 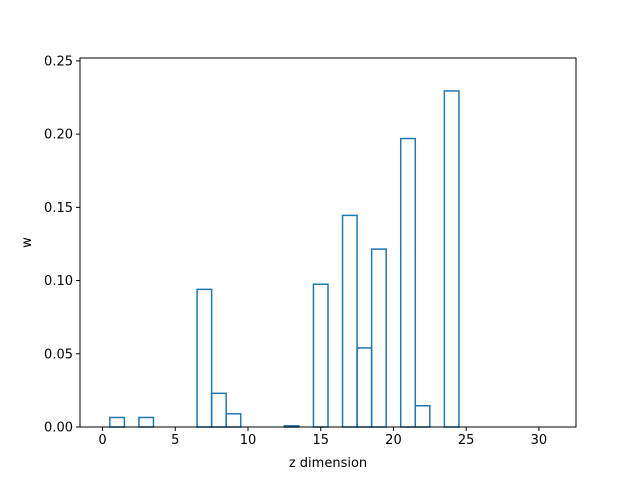 What do you see at coordinates (466, 440) in the screenshot?
I see `x-tick-label: 25` at bounding box center [466, 440].